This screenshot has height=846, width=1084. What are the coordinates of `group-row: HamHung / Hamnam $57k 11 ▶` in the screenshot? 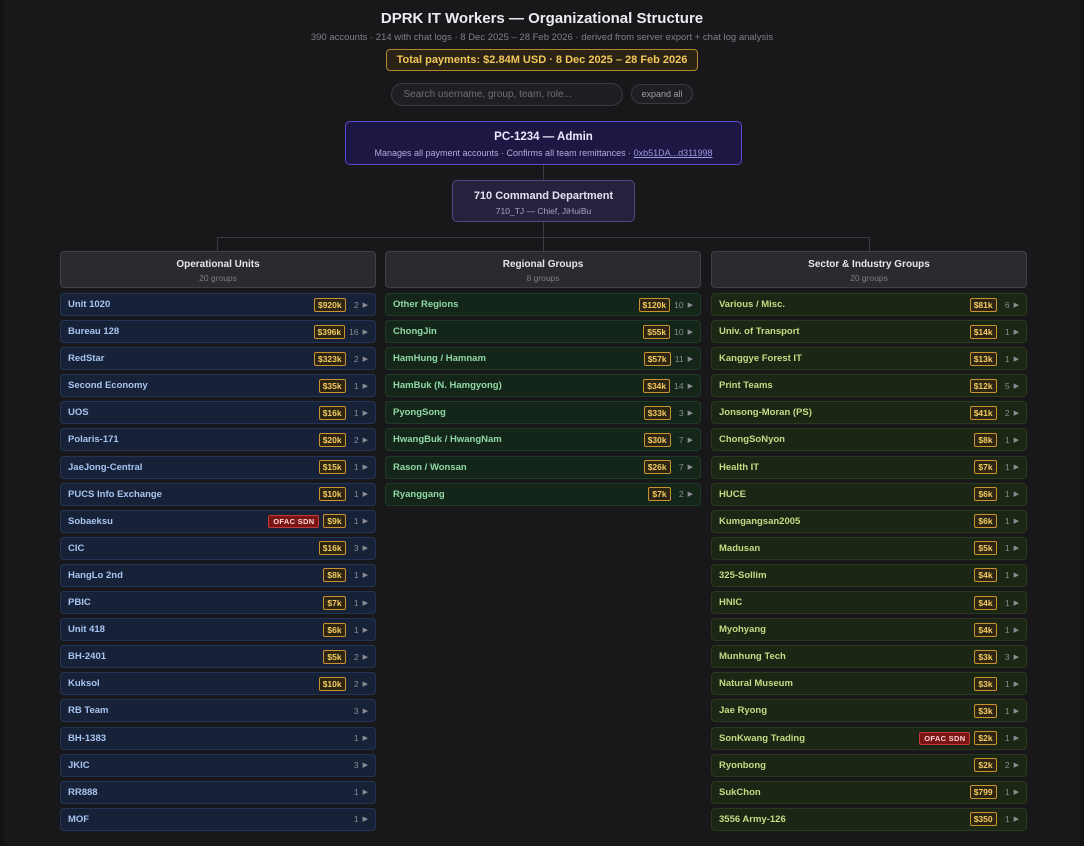 It's located at (543, 359).